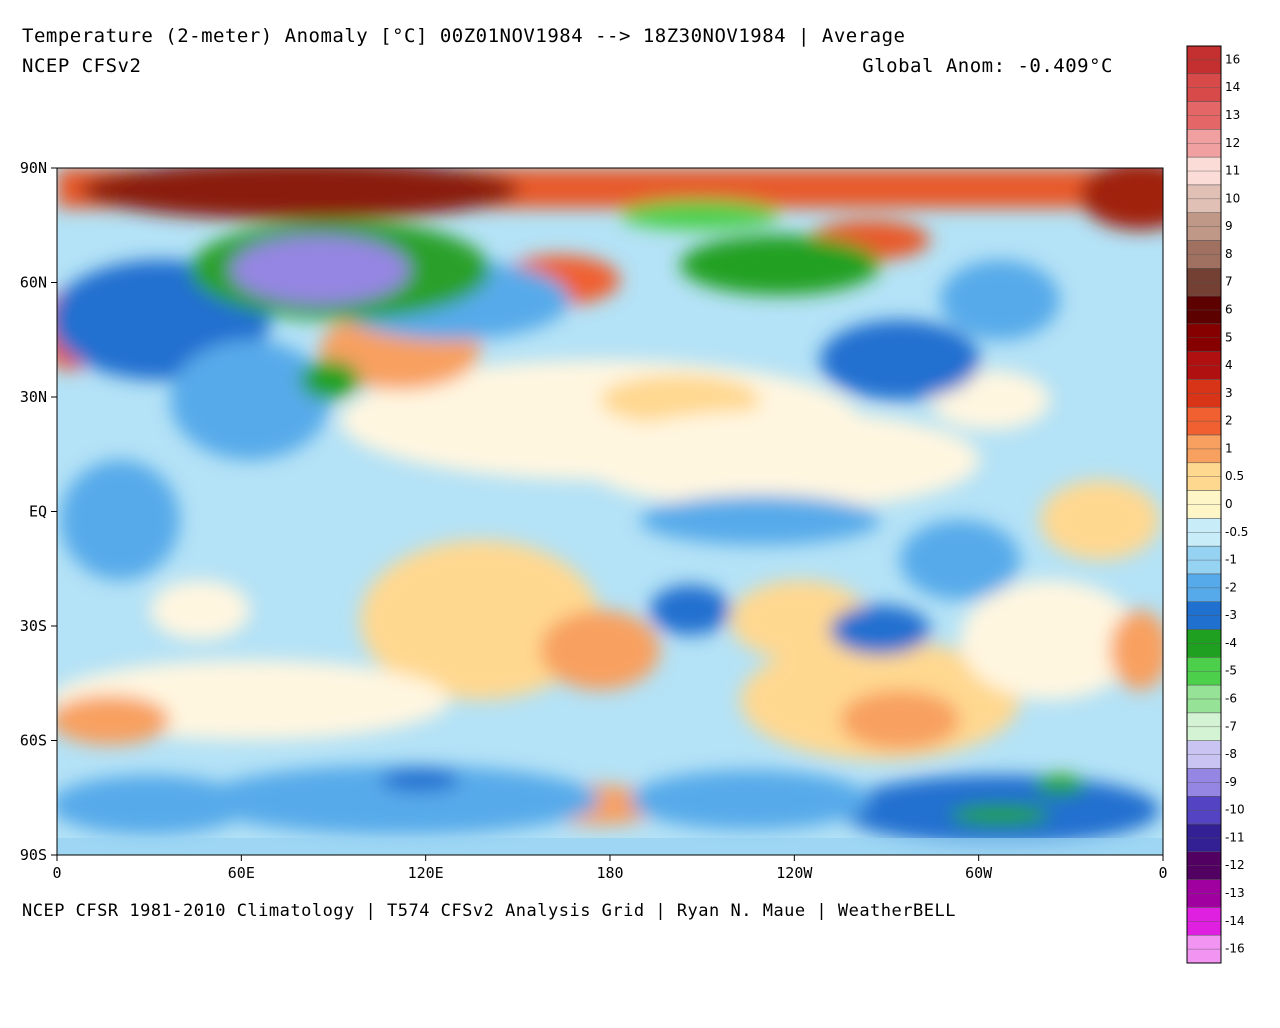  Describe the element at coordinates (33, 741) in the screenshot. I see `lat-label: 60S` at that location.